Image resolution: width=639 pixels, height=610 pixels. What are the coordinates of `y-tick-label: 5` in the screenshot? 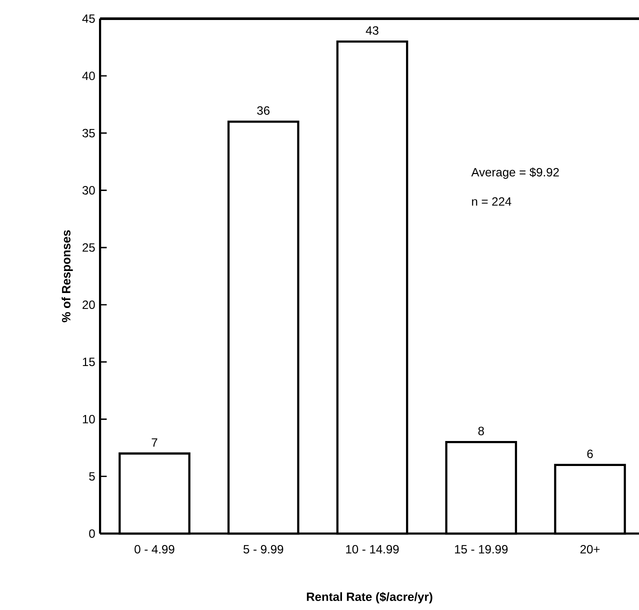 It's located at (92, 476).